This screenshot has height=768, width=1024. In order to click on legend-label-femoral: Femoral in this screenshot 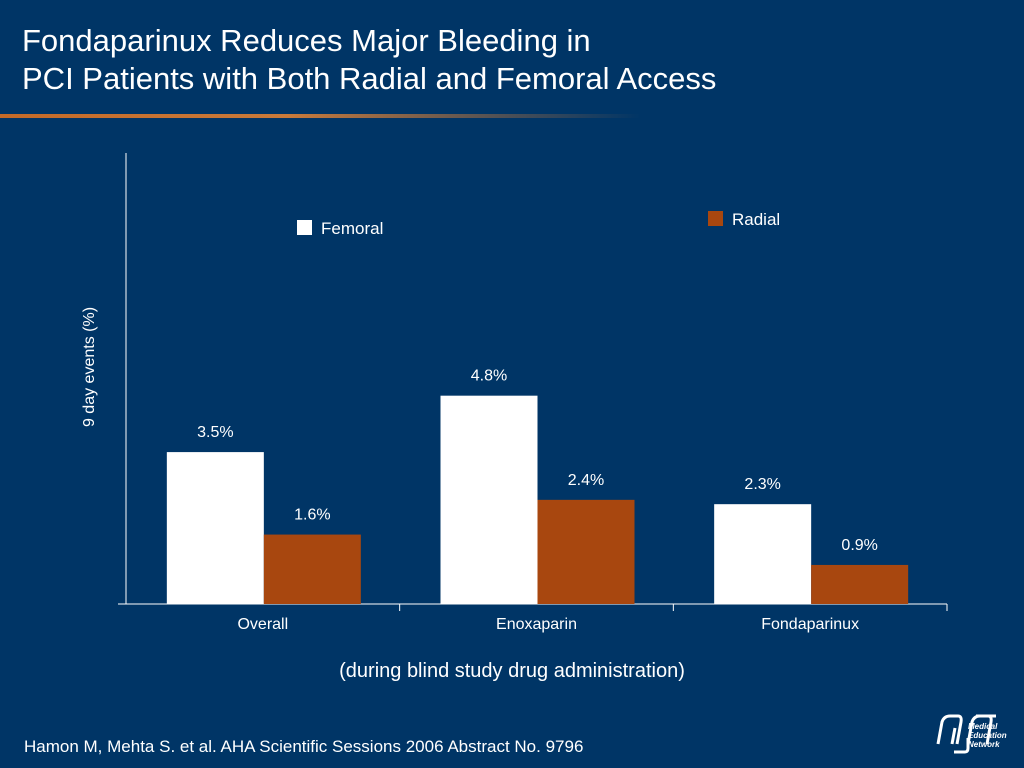, I will do `click(352, 228)`.